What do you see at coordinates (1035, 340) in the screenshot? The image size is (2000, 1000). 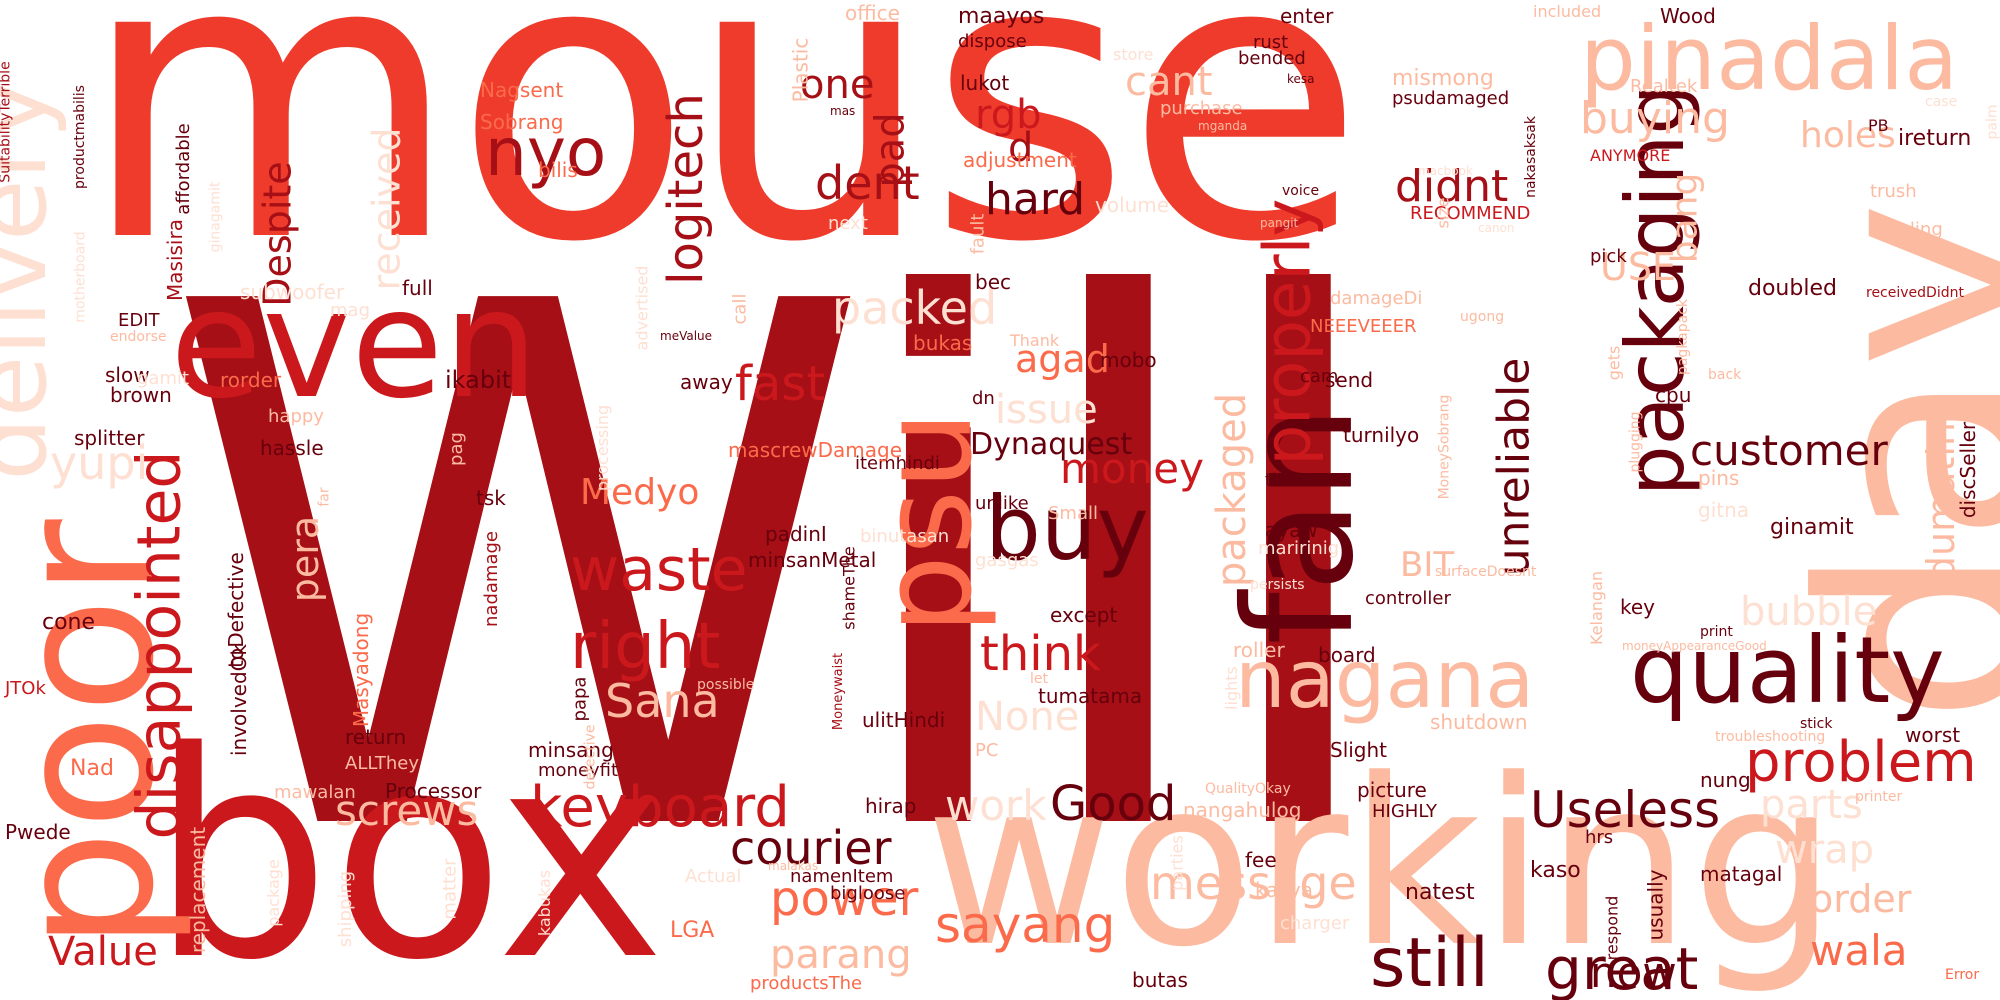 I see `word-thank: Thank` at bounding box center [1035, 340].